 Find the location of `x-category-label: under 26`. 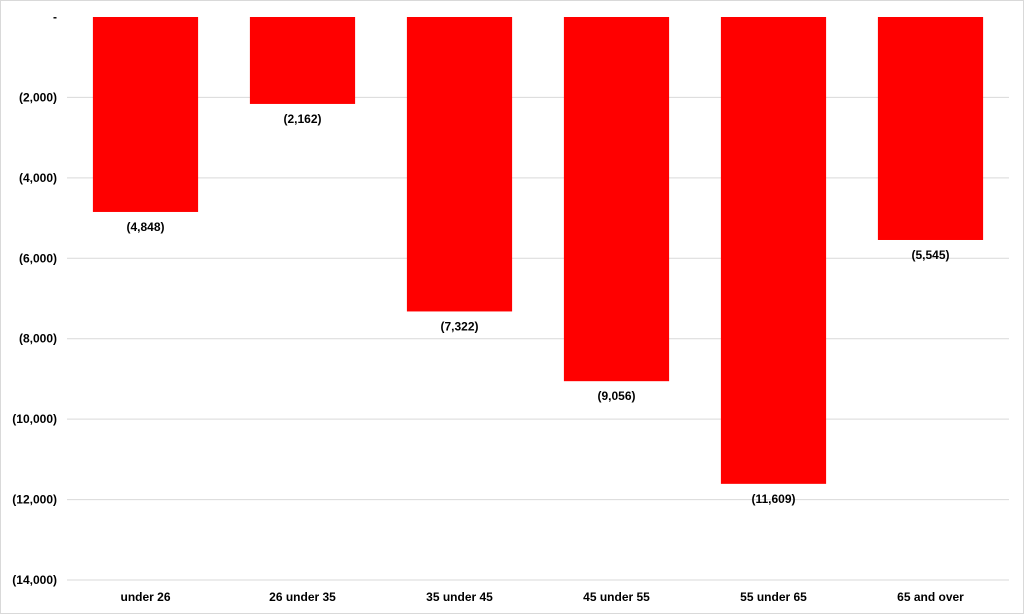

x-category-label: under 26 is located at coordinates (145, 597).